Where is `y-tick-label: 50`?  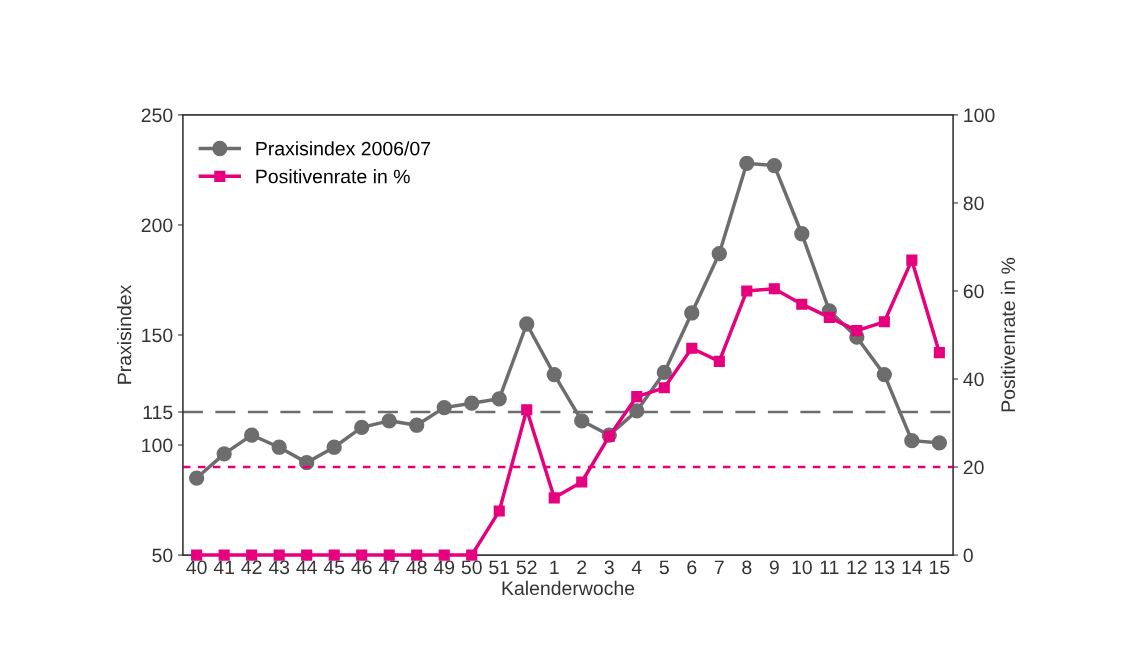 y-tick-label: 50 is located at coordinates (162, 555).